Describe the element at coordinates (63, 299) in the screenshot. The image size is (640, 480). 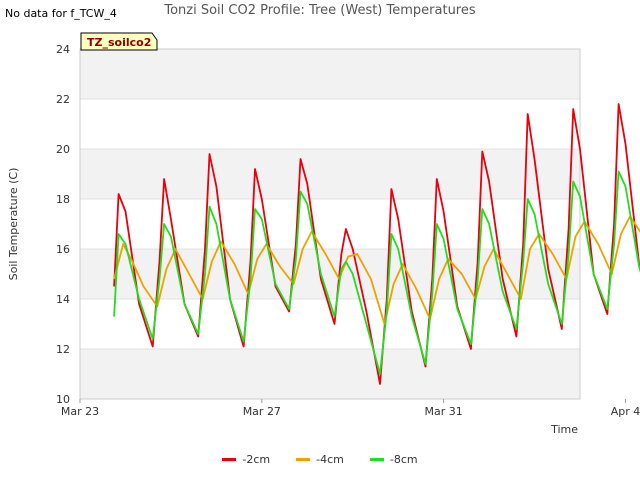
I see `y-tick-label: 14` at that location.